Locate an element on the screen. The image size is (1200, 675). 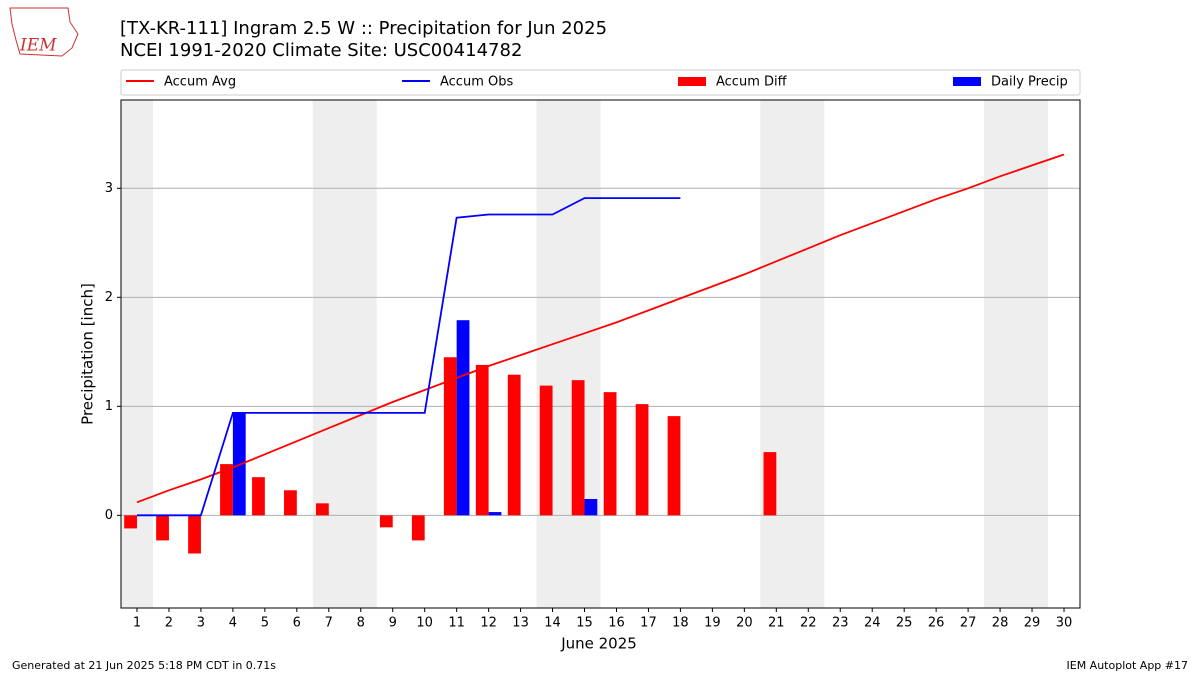
x-tick-label: 29 is located at coordinates (1032, 623).